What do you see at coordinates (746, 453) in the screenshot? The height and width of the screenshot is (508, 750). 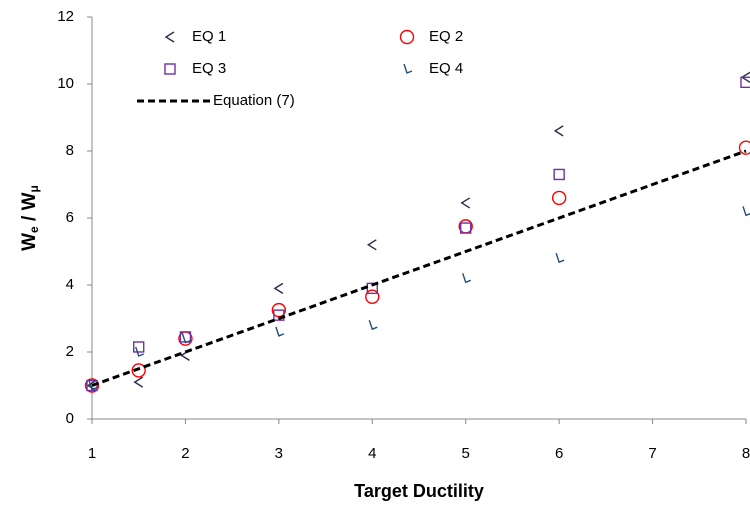 I see `x-tick-label: 8` at bounding box center [746, 453].